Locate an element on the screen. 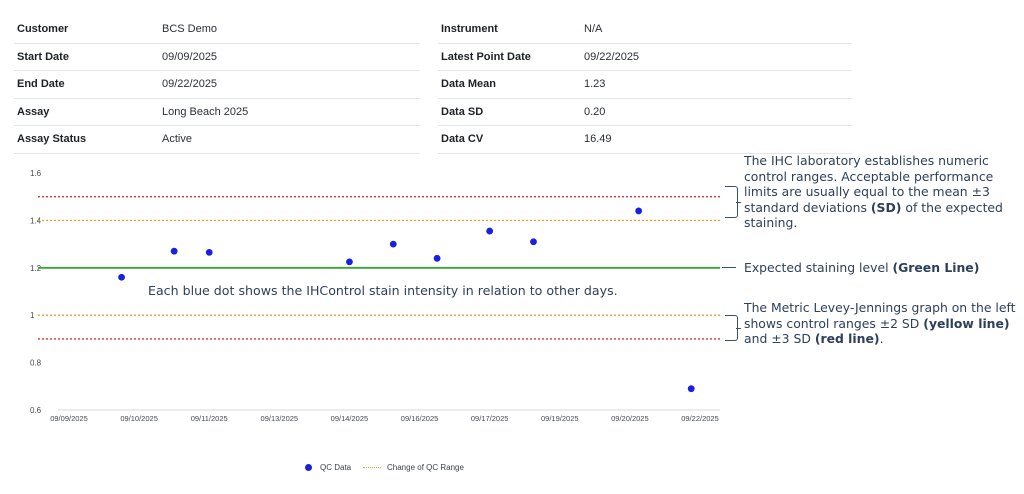  info-row: Data Mean 1.23 is located at coordinates (645, 84).